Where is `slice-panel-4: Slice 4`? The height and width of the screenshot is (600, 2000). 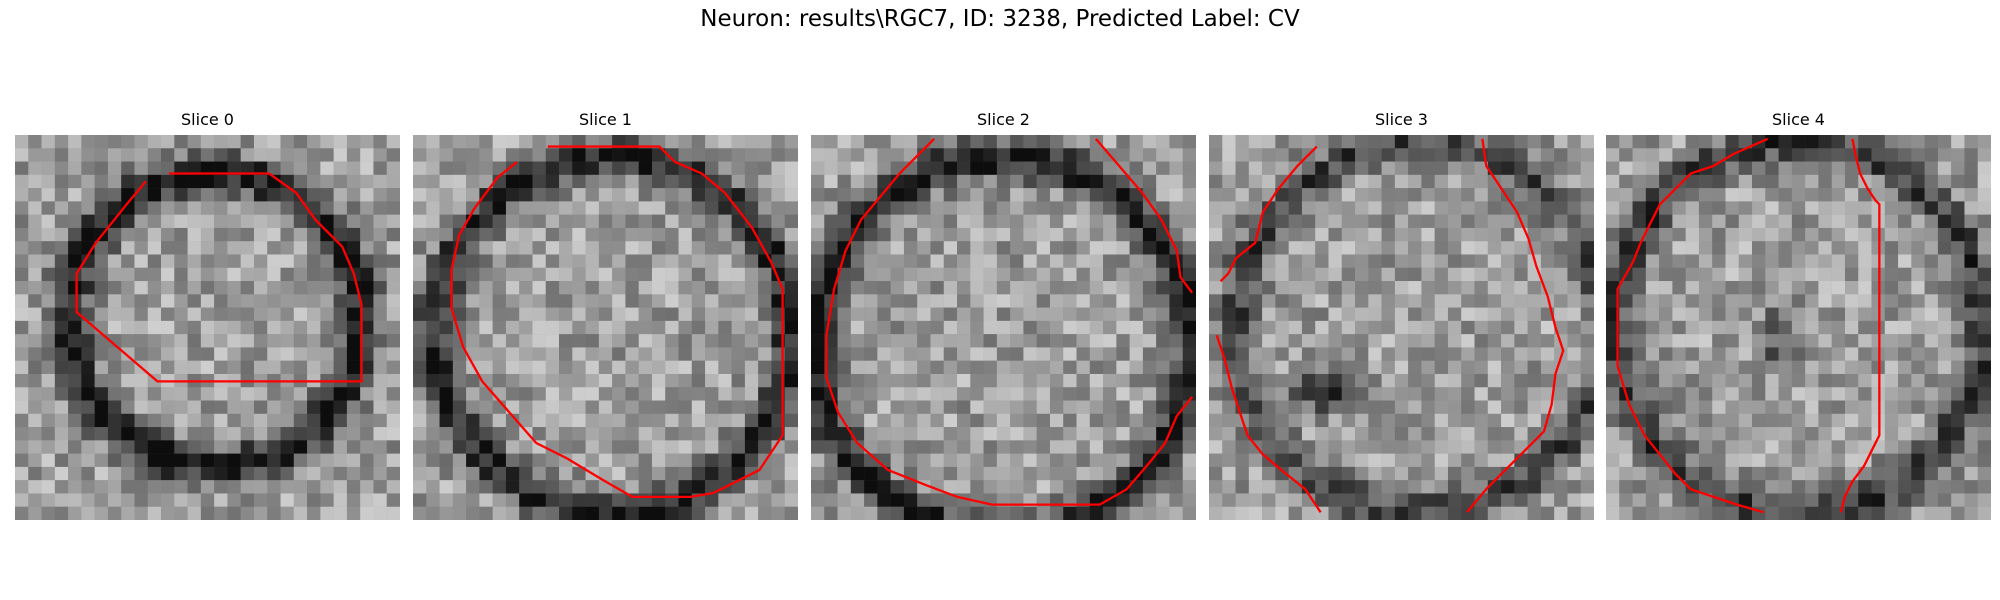 slice-panel-4: Slice 4 is located at coordinates (1798, 315).